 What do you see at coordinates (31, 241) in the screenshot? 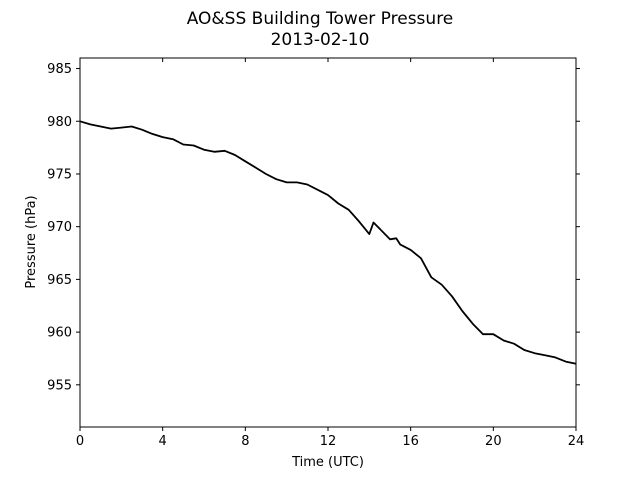
I see `y-axis-label: Pressure (hPa)` at bounding box center [31, 241].